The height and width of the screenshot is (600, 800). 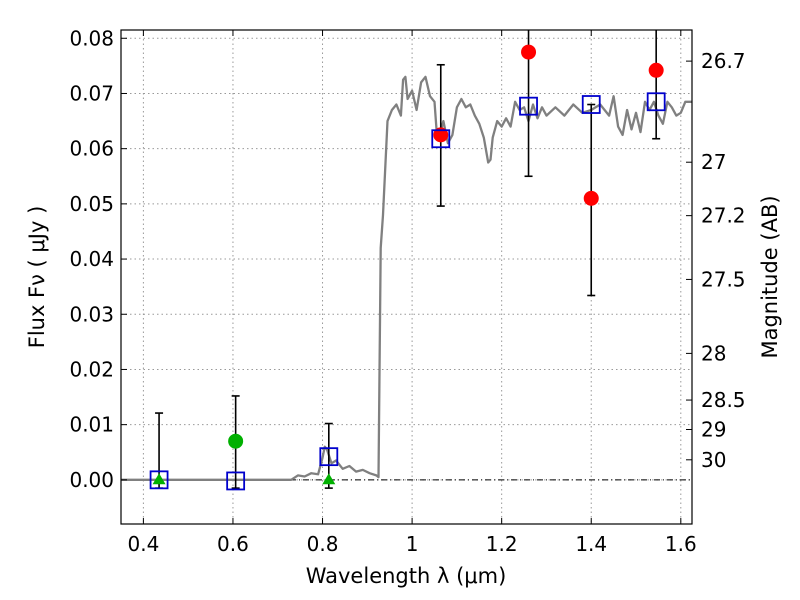 I want to click on x-tick-label: 1.2, so click(x=502, y=544).